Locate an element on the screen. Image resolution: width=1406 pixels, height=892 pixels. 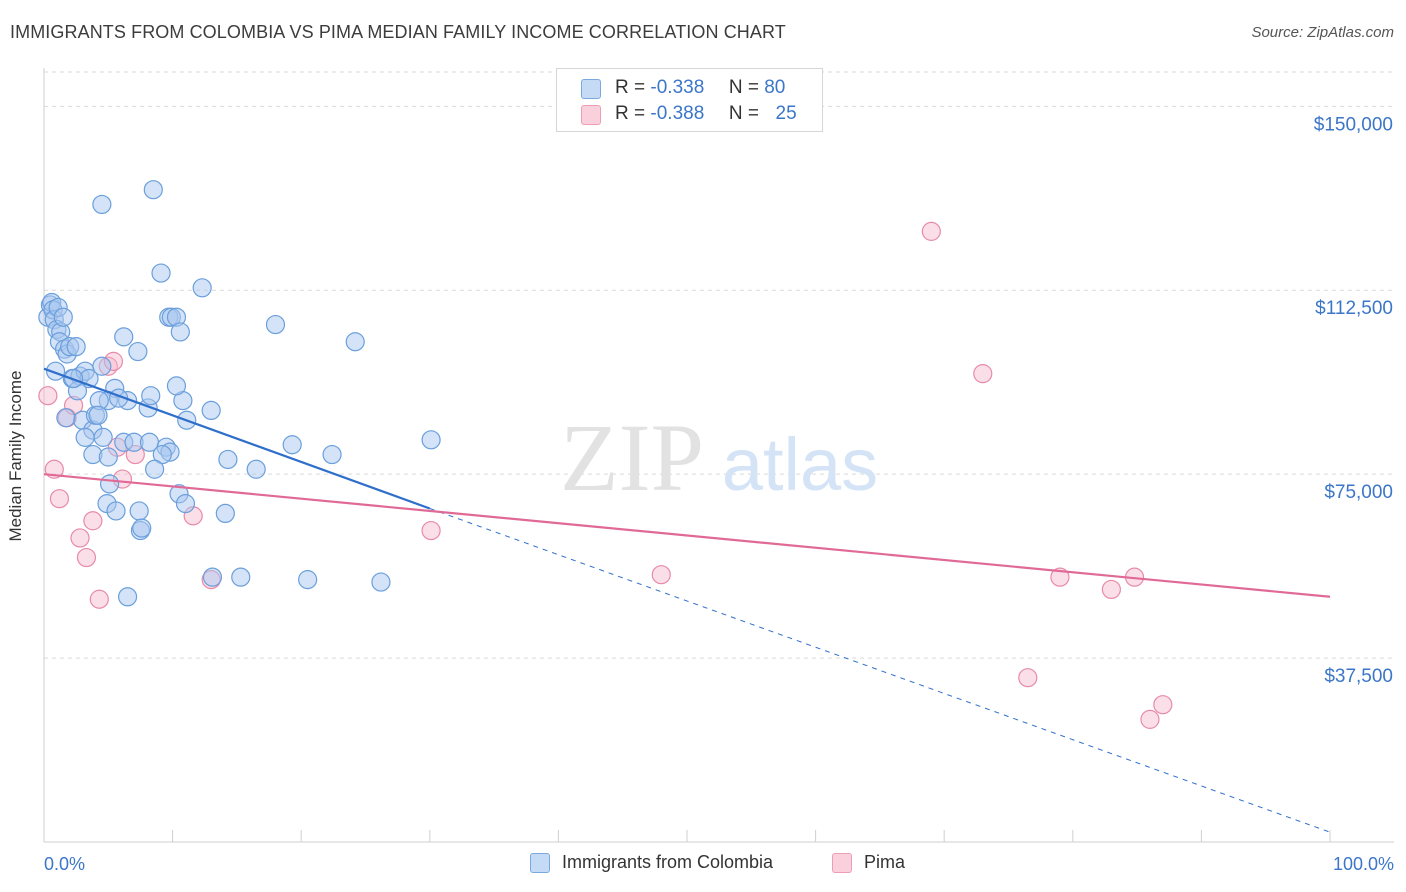
colombia-trend-line is located at coordinates (237, 438).